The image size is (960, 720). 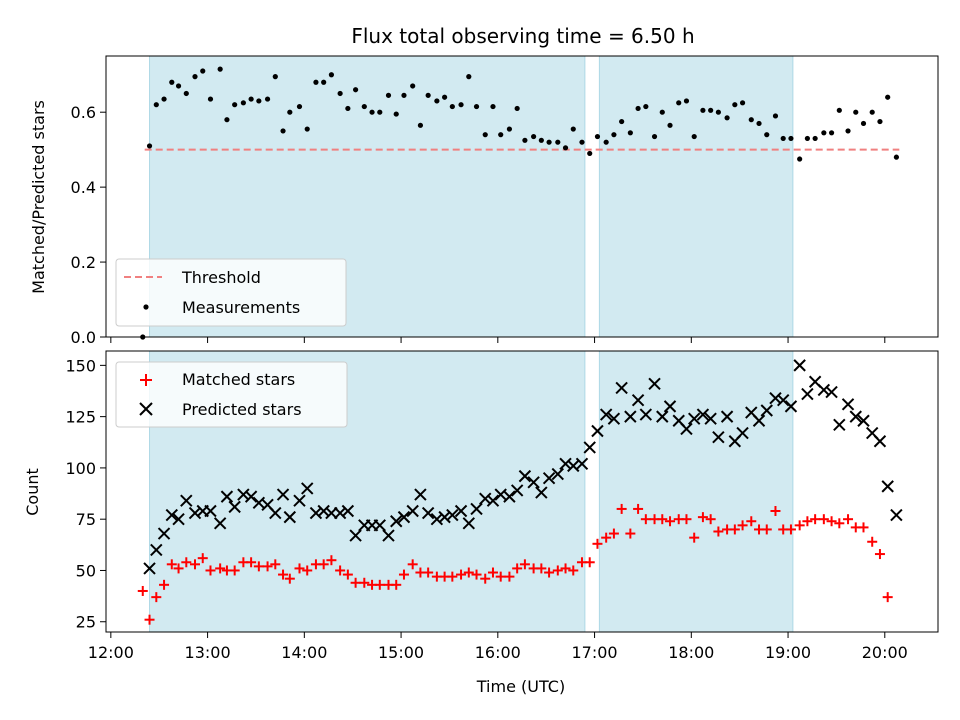 I want to click on x-tick-label: 14:00, so click(x=304, y=652).